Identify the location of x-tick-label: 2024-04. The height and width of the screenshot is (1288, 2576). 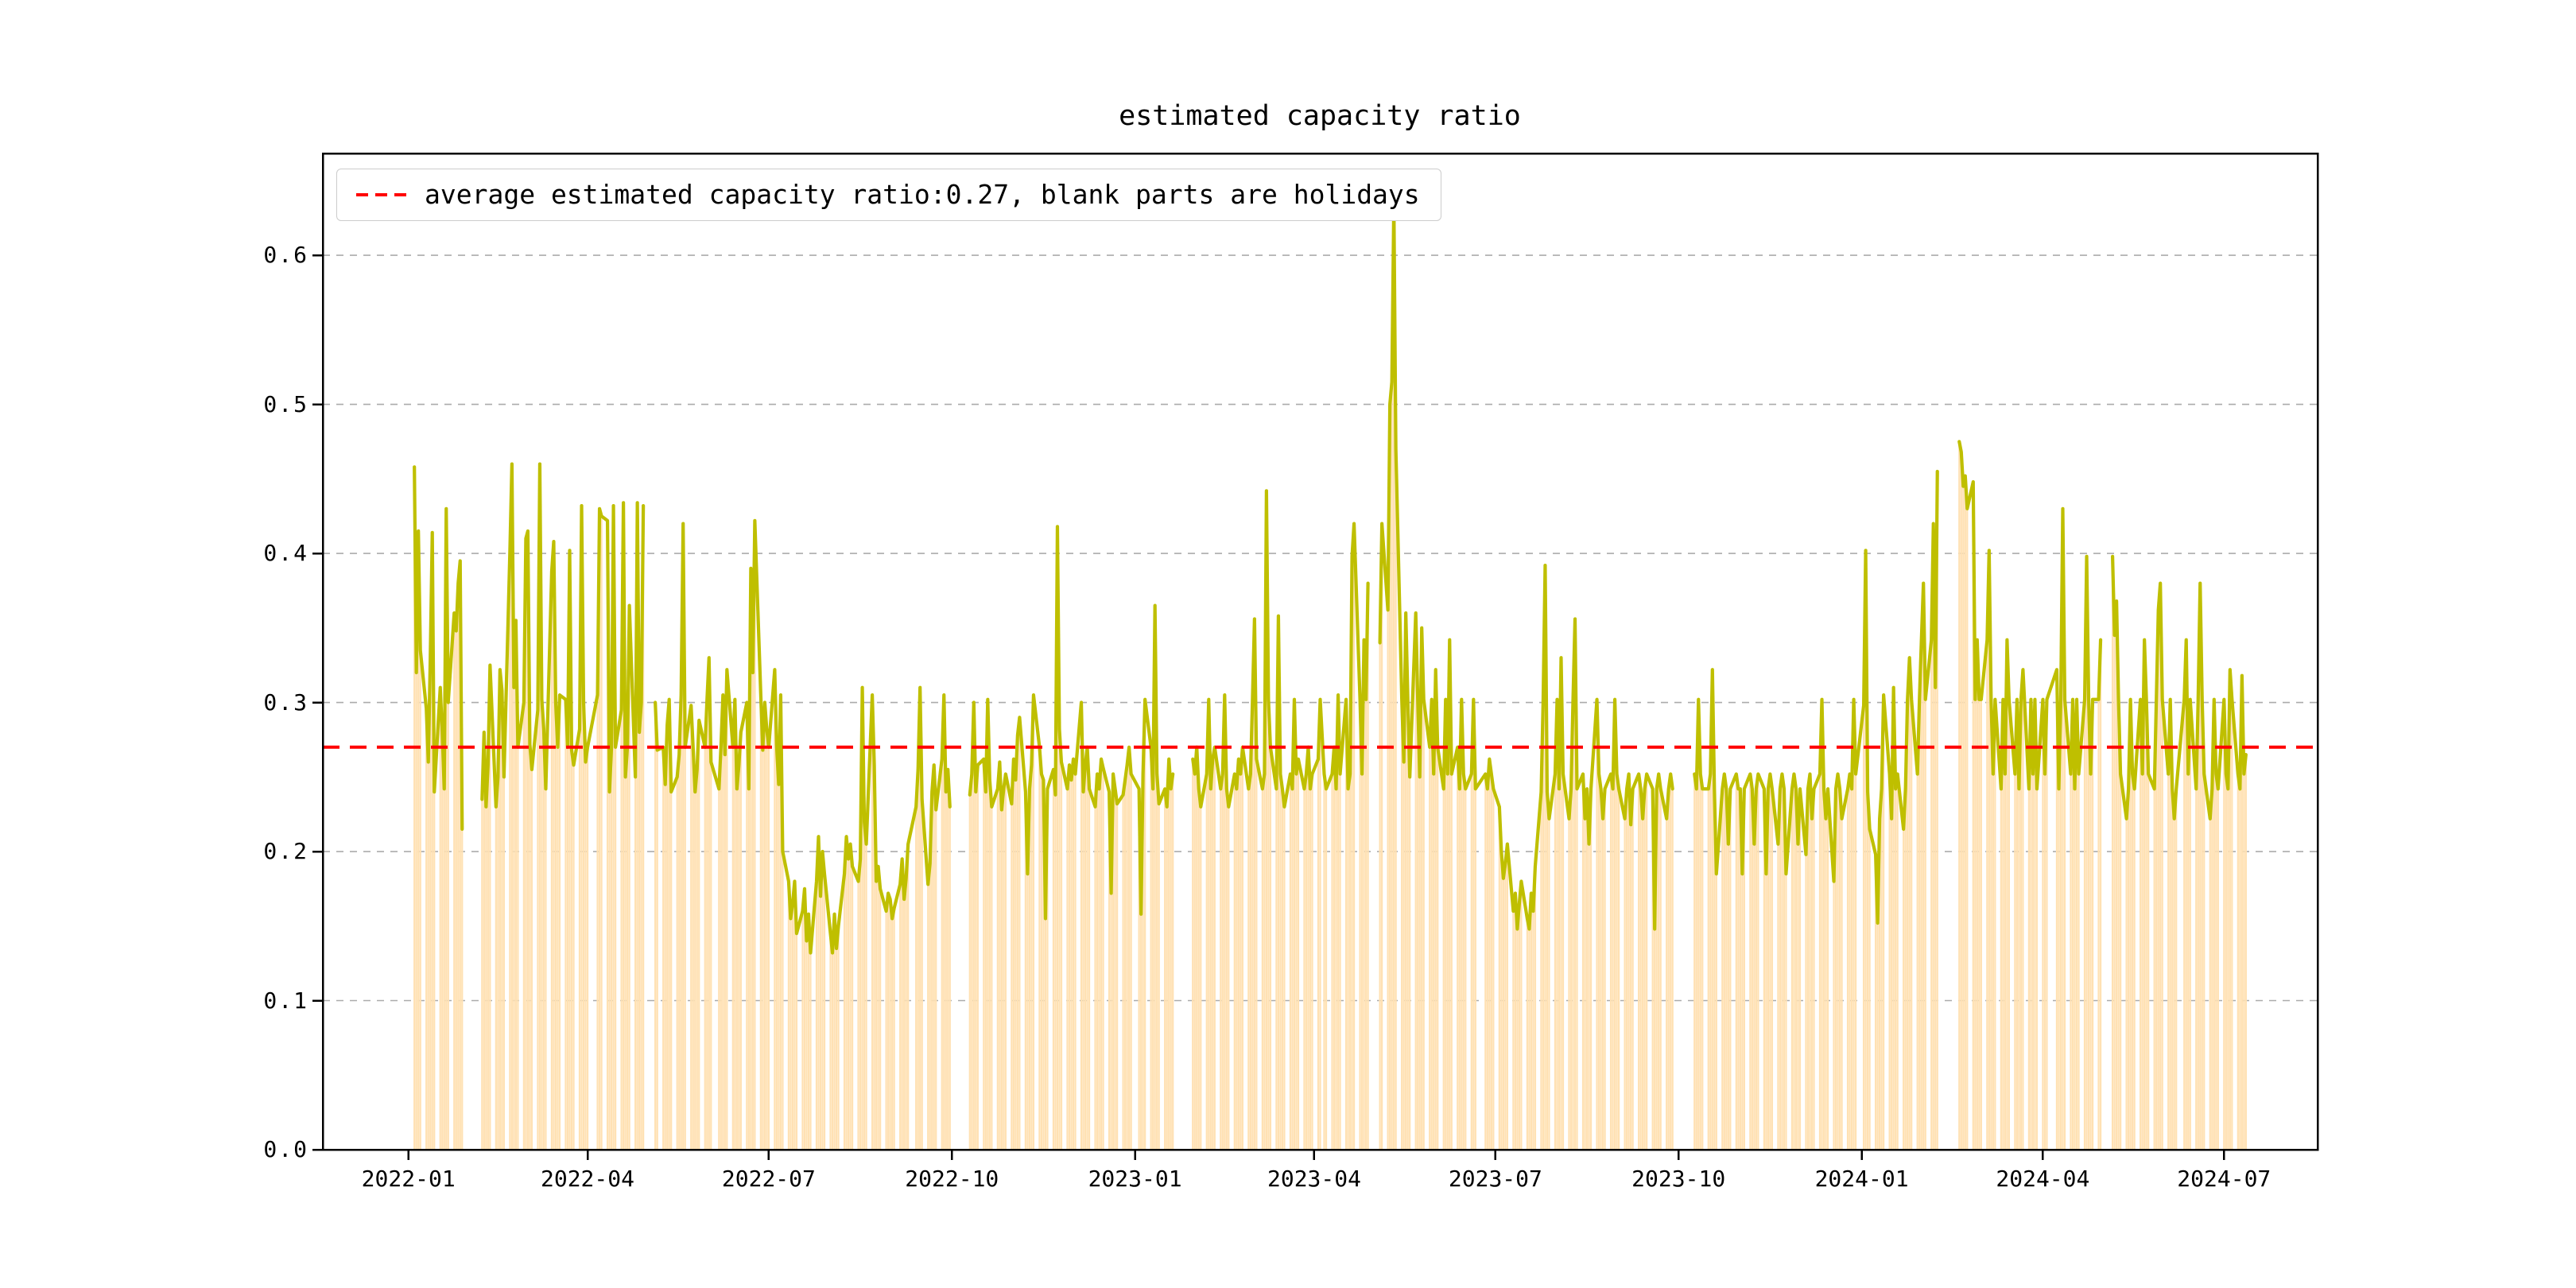
(2043, 1179).